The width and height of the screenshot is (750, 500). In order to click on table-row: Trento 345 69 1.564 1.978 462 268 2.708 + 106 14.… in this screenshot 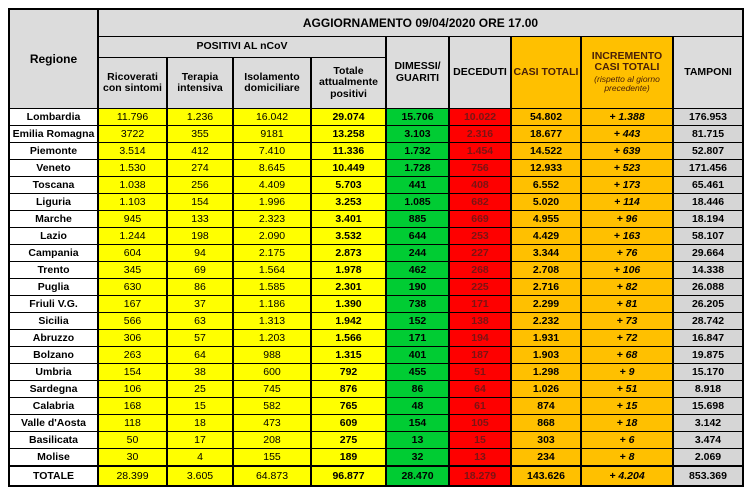, I will do `click(376, 270)`.